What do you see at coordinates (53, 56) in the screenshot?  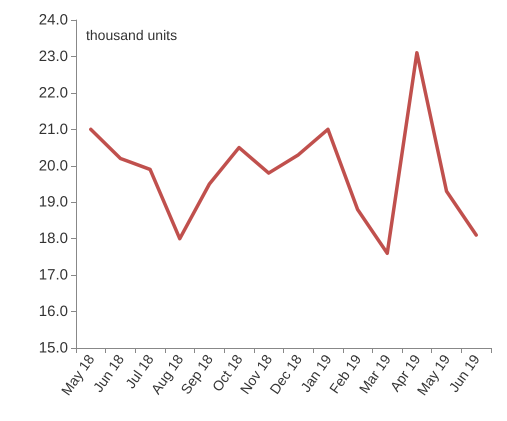 I see `y-tick-label: 23.0` at bounding box center [53, 56].